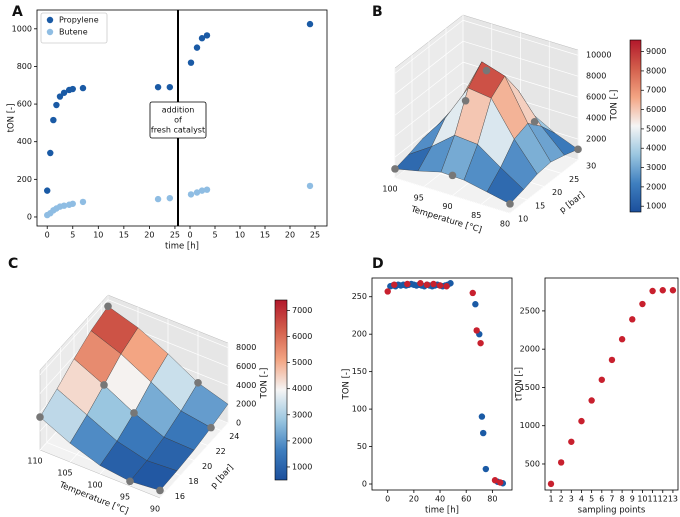 This screenshot has height=517, width=680. Describe the element at coordinates (663, 499) in the screenshot. I see `x-tick-label: 12` at that location.